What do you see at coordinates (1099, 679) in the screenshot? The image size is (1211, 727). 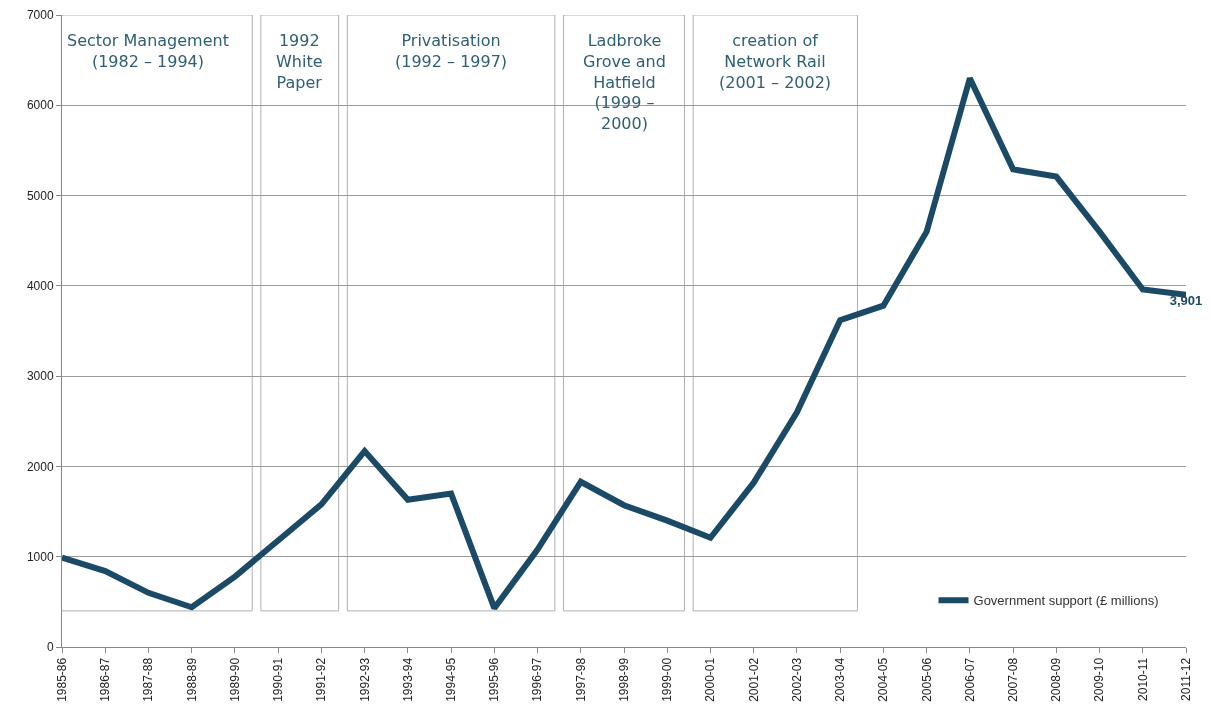 I see `x-tick-label: 2009-10` at bounding box center [1099, 679].